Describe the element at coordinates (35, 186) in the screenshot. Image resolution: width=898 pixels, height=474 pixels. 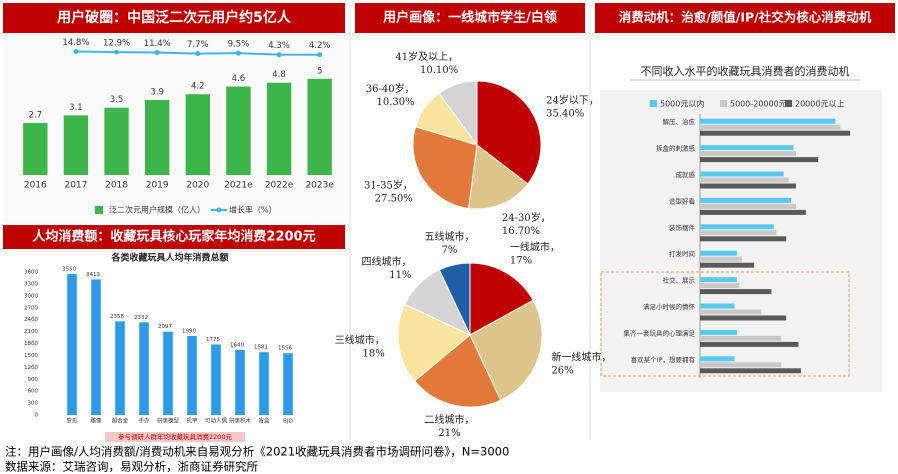
I see `x-tick-label: 2016` at that location.